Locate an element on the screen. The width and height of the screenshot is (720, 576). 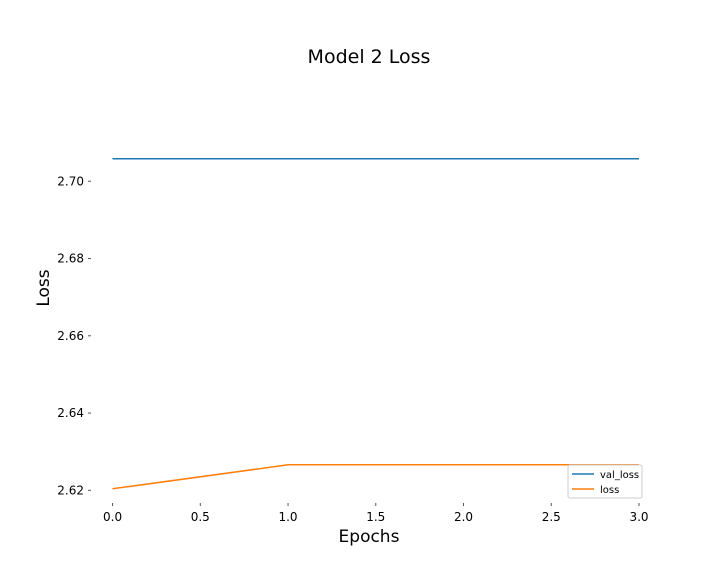
series-line-loss is located at coordinates (375, 477).